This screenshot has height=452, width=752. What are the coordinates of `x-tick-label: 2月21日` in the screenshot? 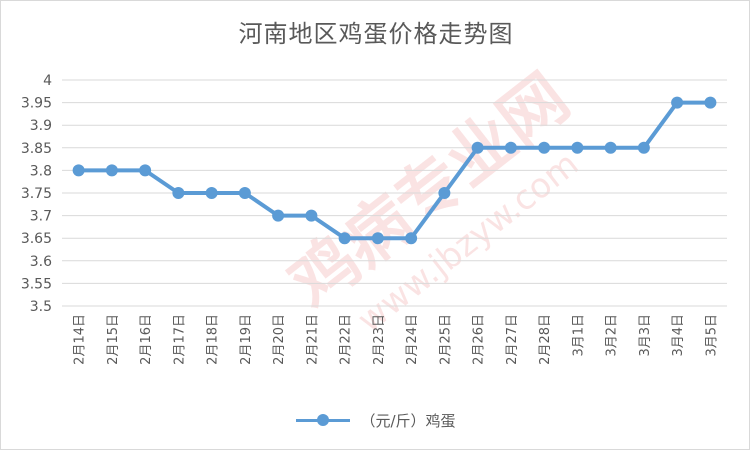 It's located at (312, 339).